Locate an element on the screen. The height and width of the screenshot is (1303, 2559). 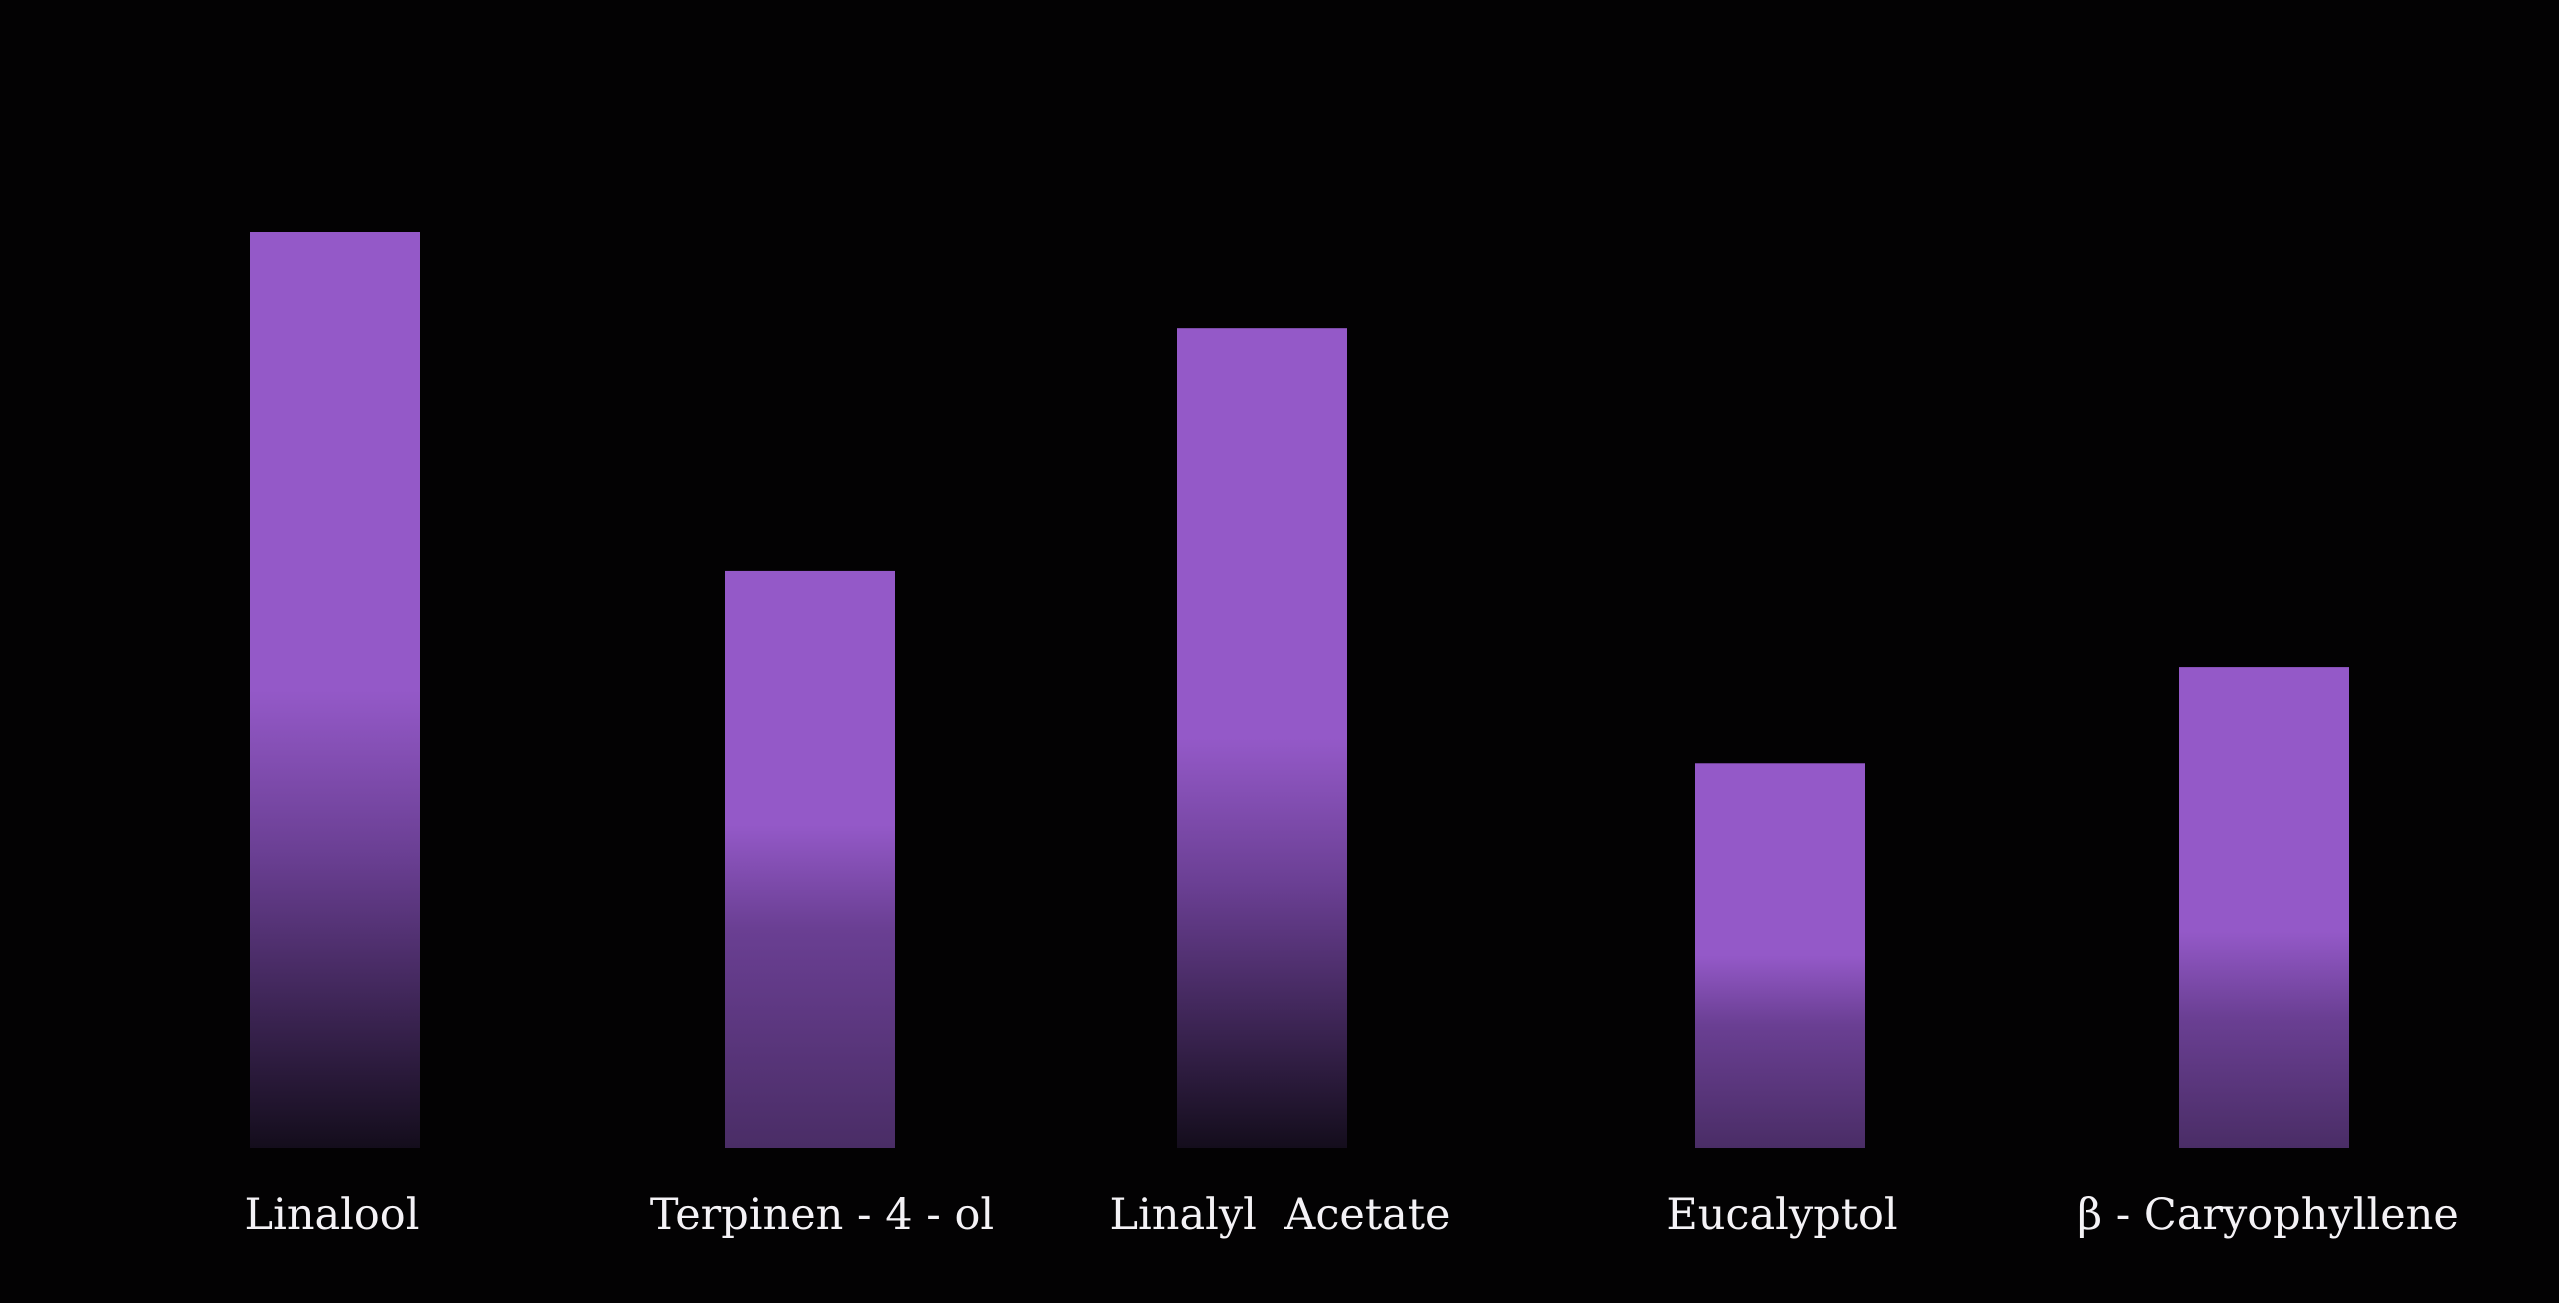
category-label-3: Eucalyptol is located at coordinates (1781, 1215).